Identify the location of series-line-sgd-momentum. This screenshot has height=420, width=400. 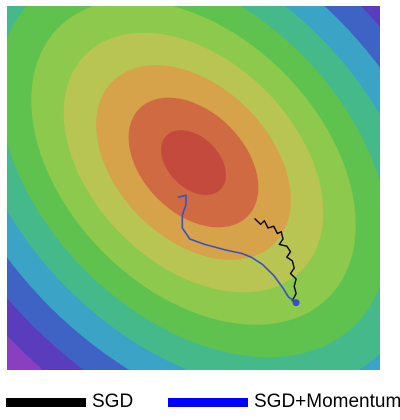
(237, 248).